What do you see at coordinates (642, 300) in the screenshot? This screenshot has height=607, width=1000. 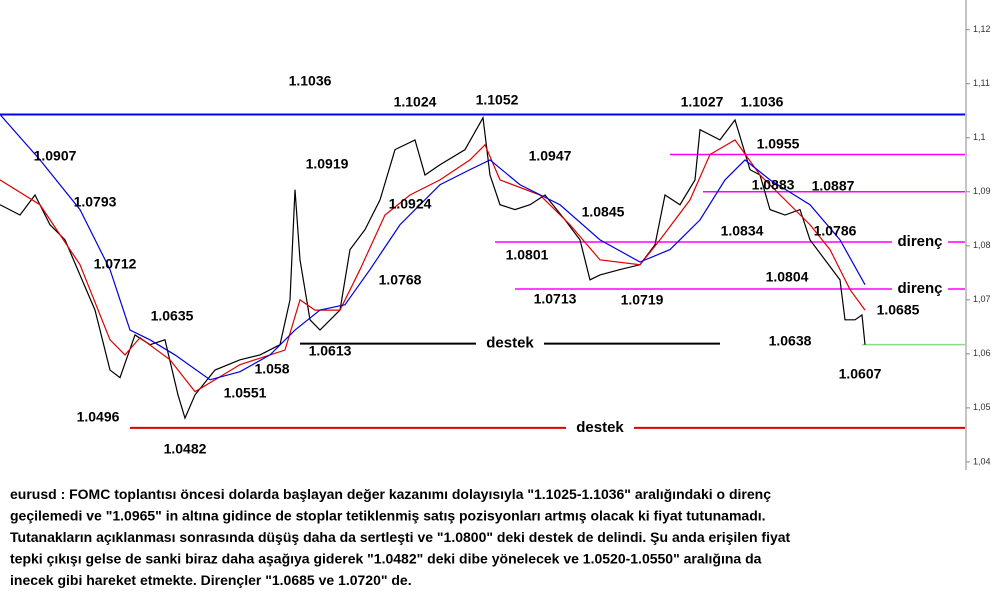 I see `price-annotation: 1.0719` at bounding box center [642, 300].